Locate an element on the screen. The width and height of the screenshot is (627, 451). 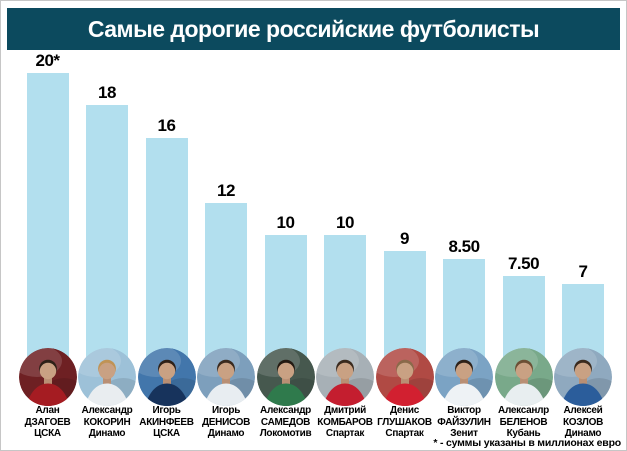
player-column: 12 Игорь ДЕНИСОВ Динамо is located at coordinates (226, 225).